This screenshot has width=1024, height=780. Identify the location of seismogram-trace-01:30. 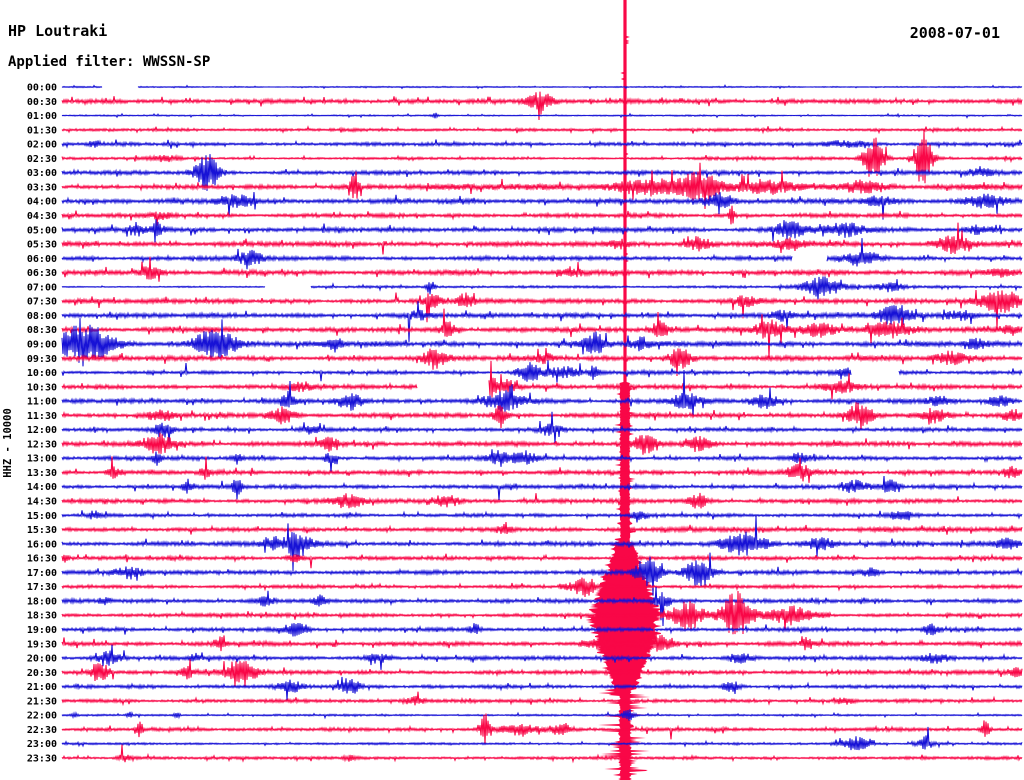
(542, 130).